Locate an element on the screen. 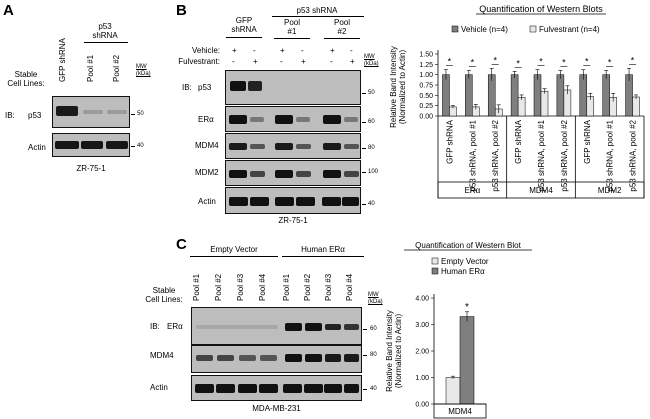  panel-a-ib-label: IB: is located at coordinates (10, 115).